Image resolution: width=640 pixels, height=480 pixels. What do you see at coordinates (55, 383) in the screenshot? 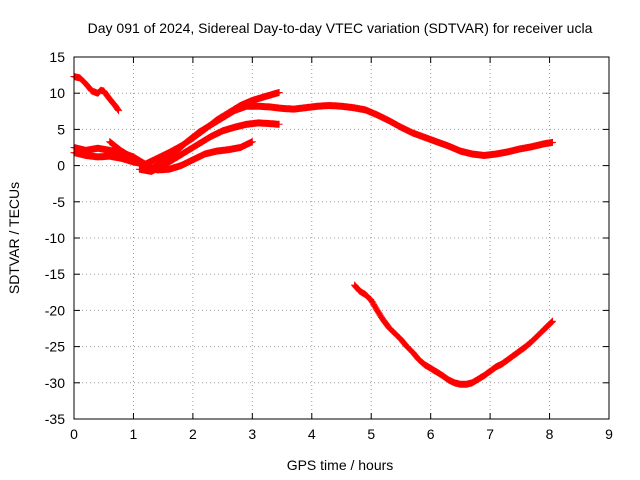
I see `y-tick-label: -30` at bounding box center [55, 383].